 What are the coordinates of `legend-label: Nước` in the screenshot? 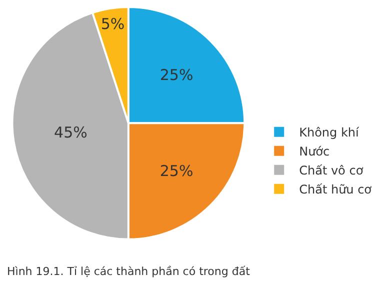 It's located at (314, 151).